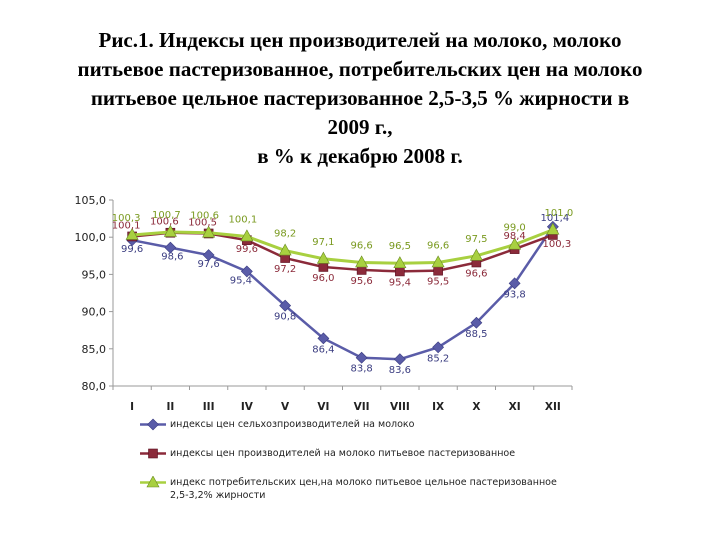 The width and height of the screenshot is (720, 540). I want to click on y-tick-label: 100,0, so click(91, 237).